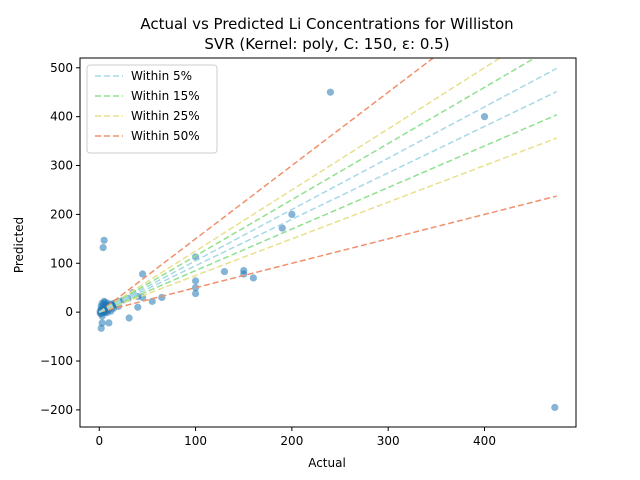  What do you see at coordinates (327, 463) in the screenshot?
I see `x-axis-label: Actual` at bounding box center [327, 463].